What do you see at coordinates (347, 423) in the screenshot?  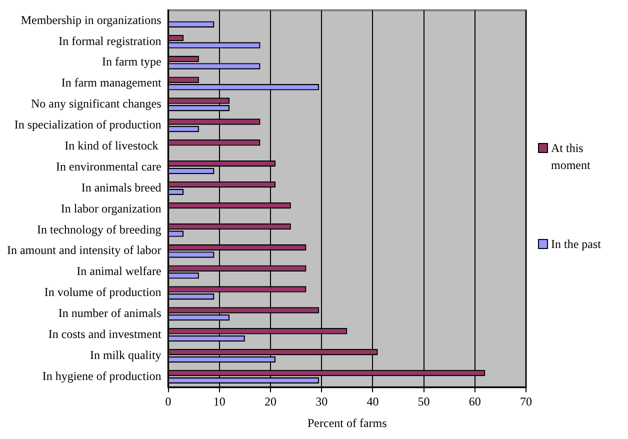 I see `x-axis-title: Percent of farms` at bounding box center [347, 423].